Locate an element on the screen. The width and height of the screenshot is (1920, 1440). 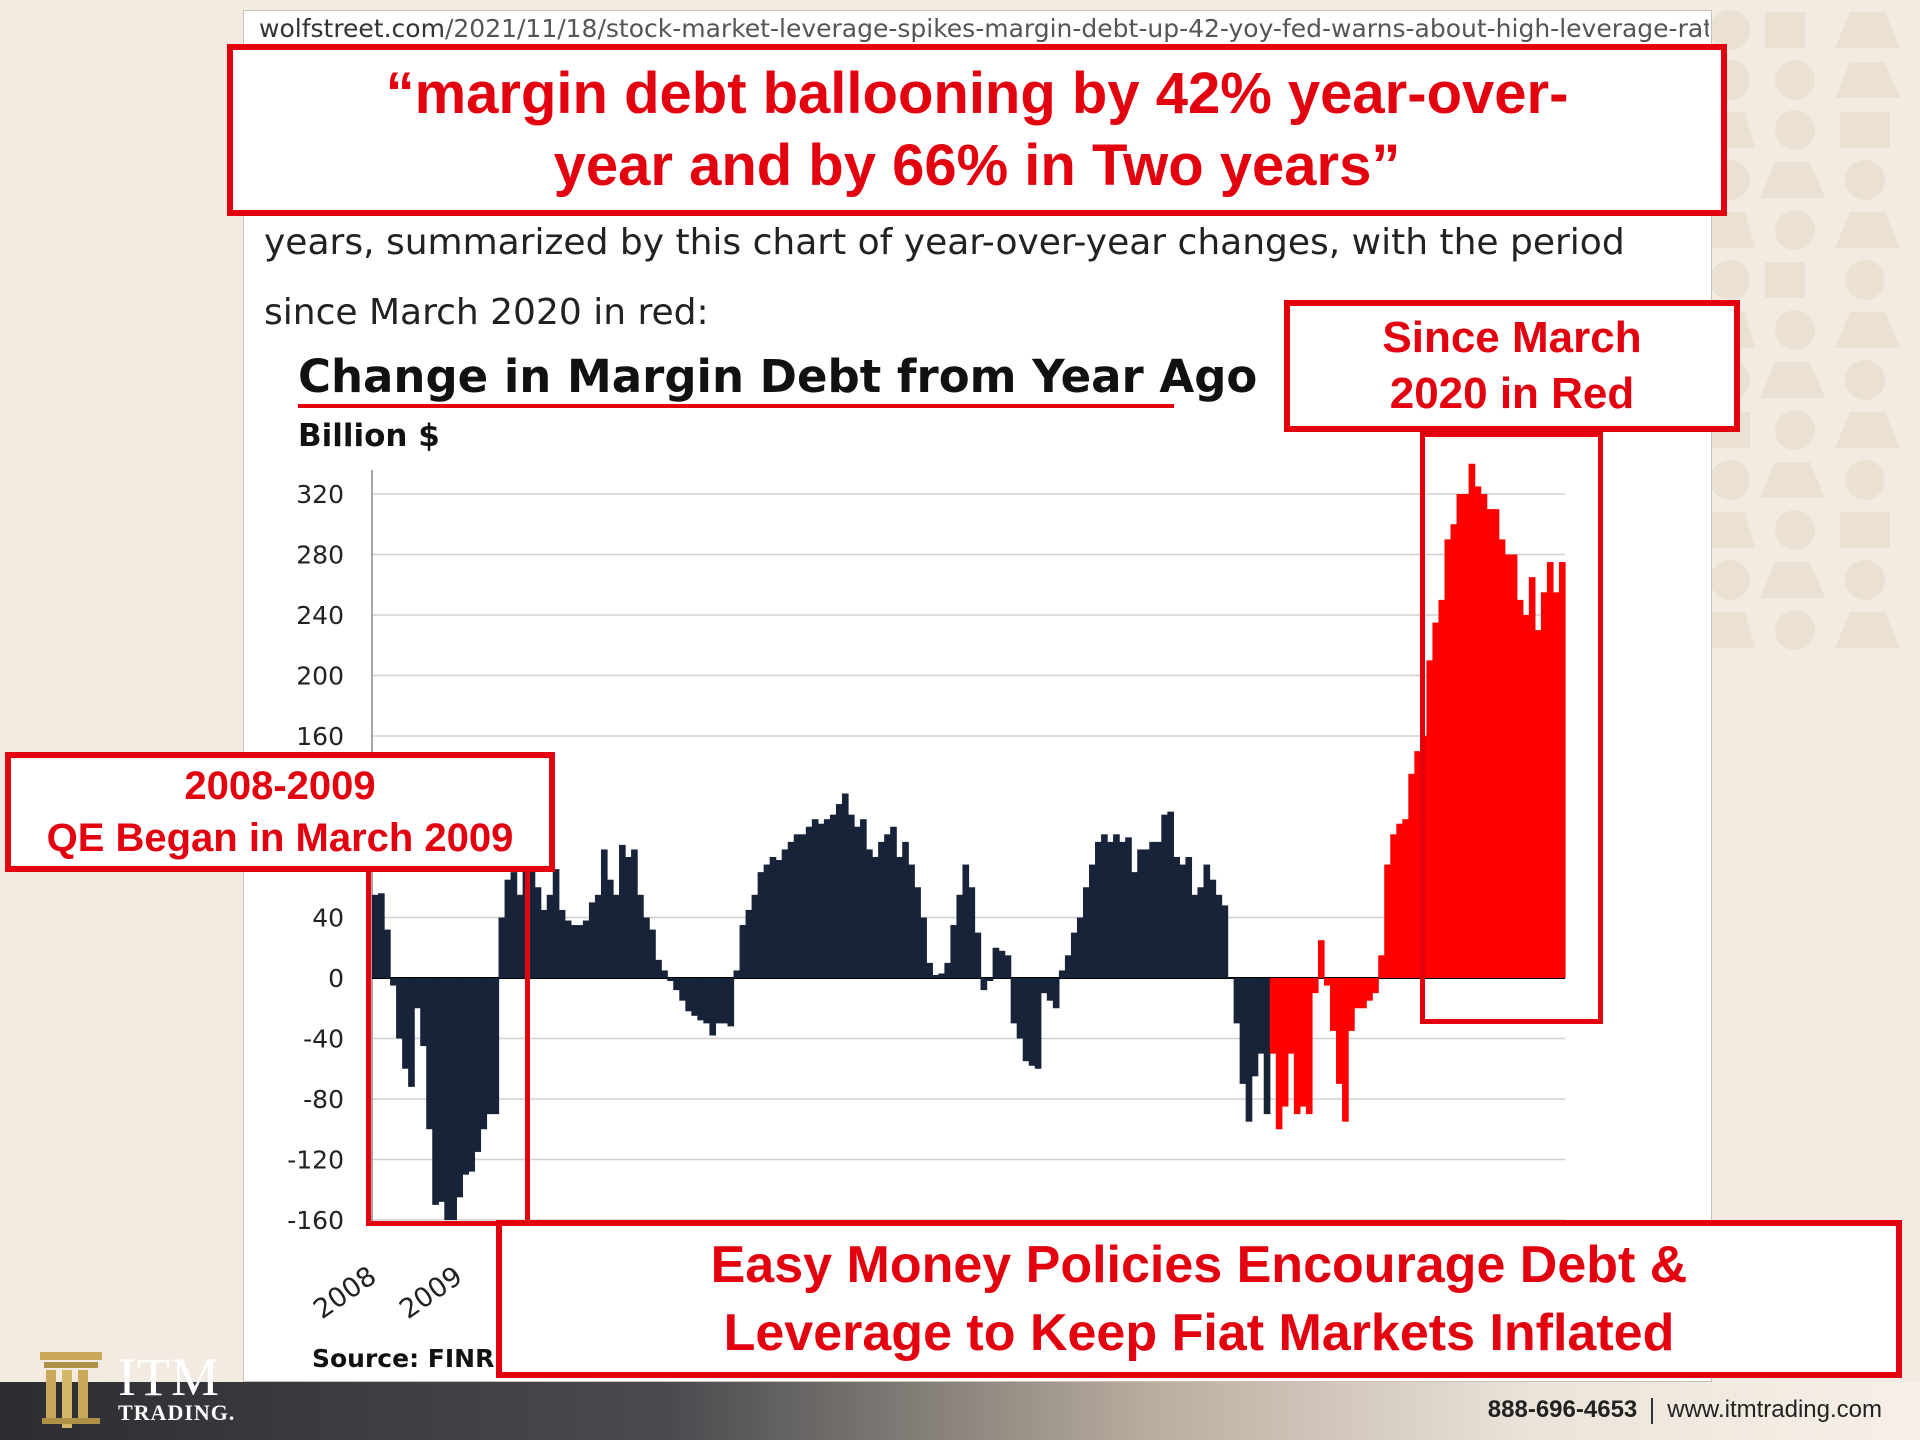
y-tick-label: 200 is located at coordinates (320, 676).